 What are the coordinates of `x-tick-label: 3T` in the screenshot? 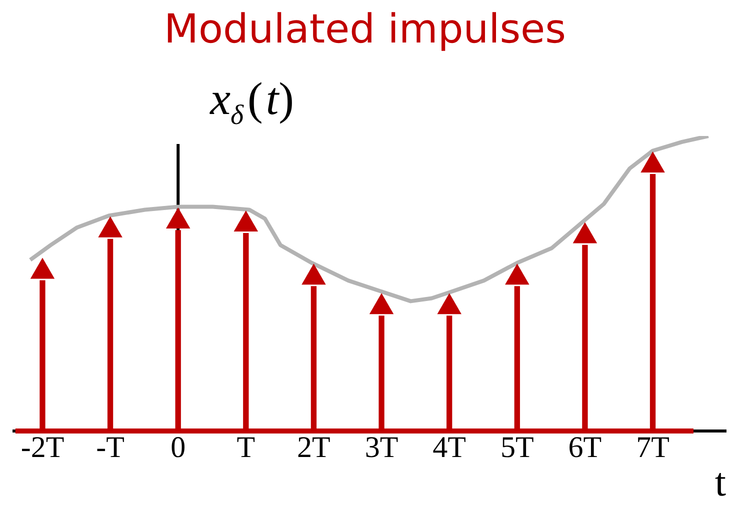 It's located at (381, 447).